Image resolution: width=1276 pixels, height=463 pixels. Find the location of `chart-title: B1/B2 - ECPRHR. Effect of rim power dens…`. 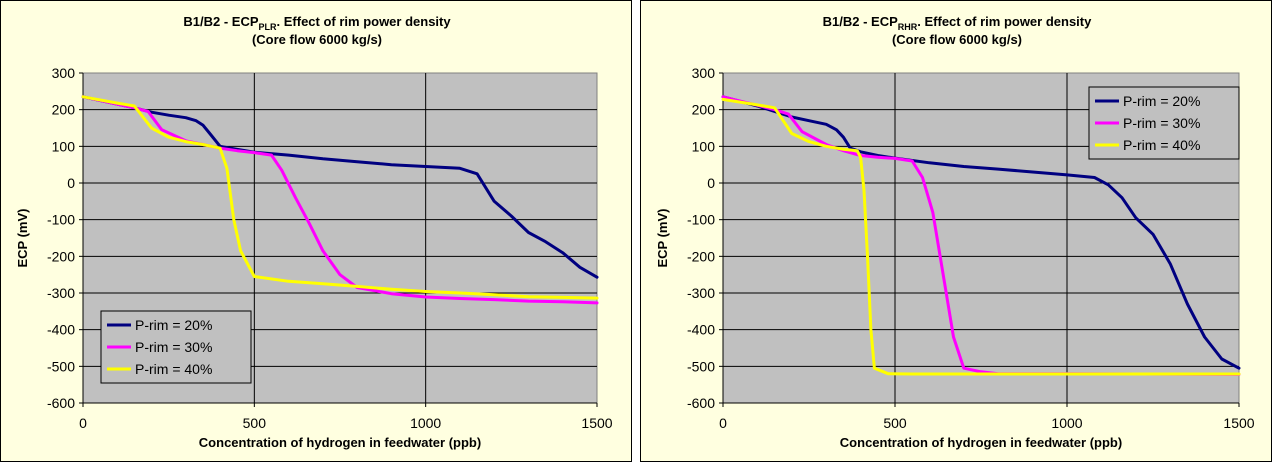

chart-title: B1/B2 - ECPRHR. Effect of rim power dens… is located at coordinates (957, 23).